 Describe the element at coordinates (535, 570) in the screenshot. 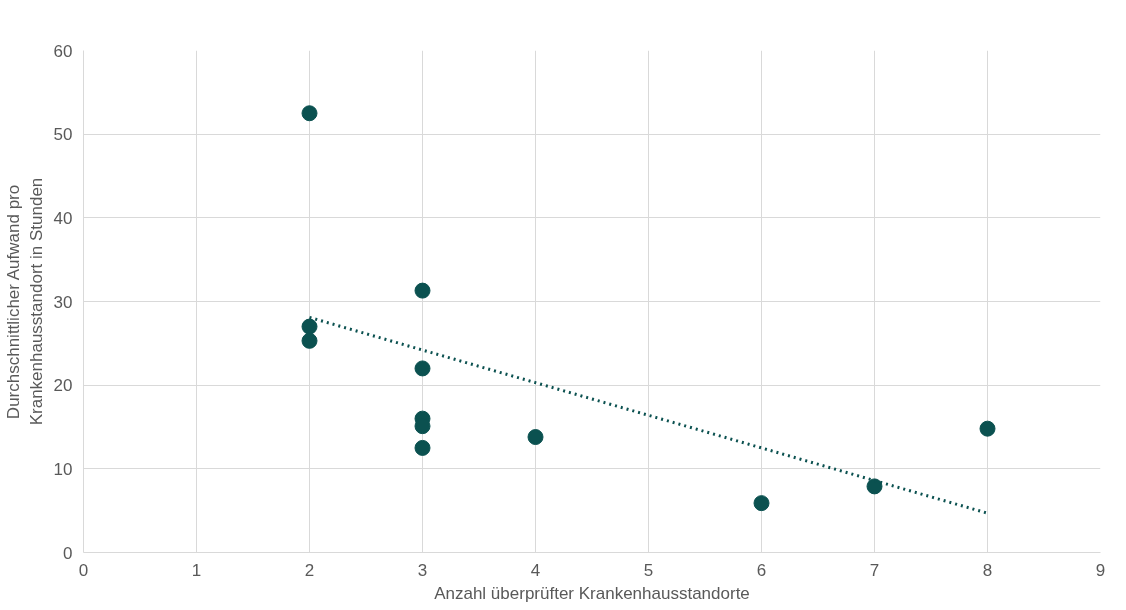

I see `x-tick-label: 4` at that location.